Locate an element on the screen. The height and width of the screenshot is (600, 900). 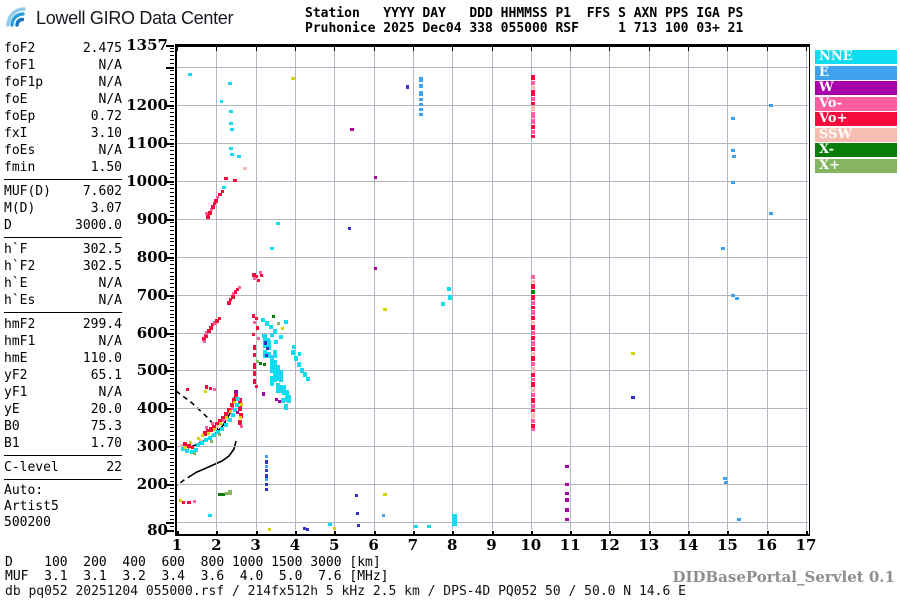
x-axis-tick-label: 6 is located at coordinates (373, 545).